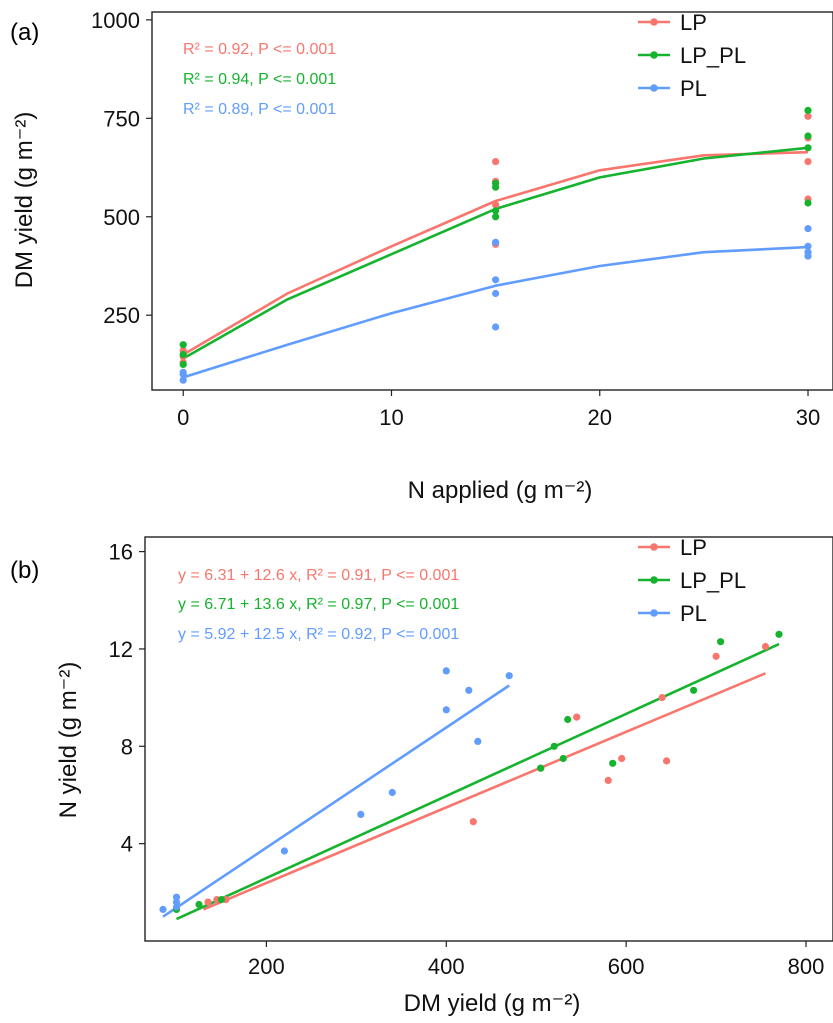 This screenshot has height=1023, width=833. Describe the element at coordinates (121, 552) in the screenshot. I see `panel-b-y-tick-label: 16` at that location.